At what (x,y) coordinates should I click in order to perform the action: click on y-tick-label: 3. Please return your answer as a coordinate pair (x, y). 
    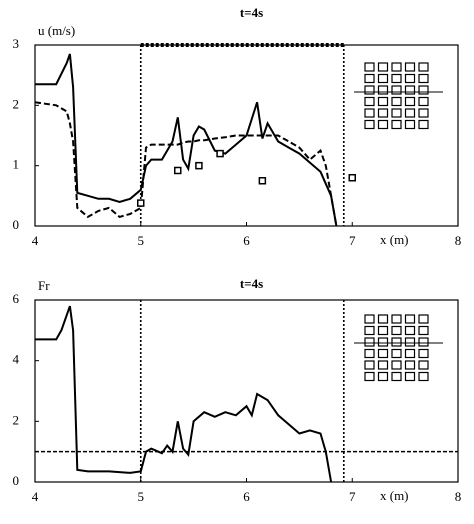
    Looking at the image, I should click on (16, 43).